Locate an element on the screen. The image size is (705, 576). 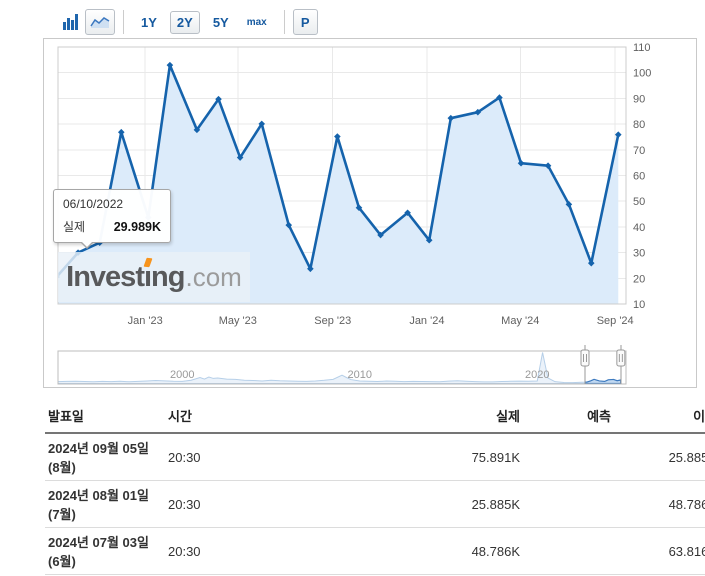
line-chart-icon is located at coordinates (100, 22).